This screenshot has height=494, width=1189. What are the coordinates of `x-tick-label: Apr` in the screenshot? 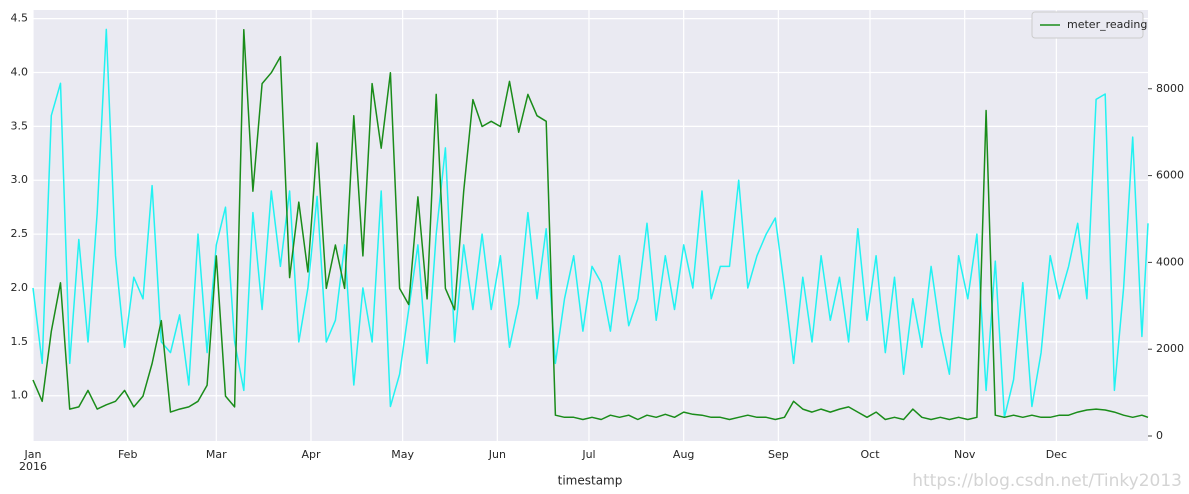 It's located at (311, 454).